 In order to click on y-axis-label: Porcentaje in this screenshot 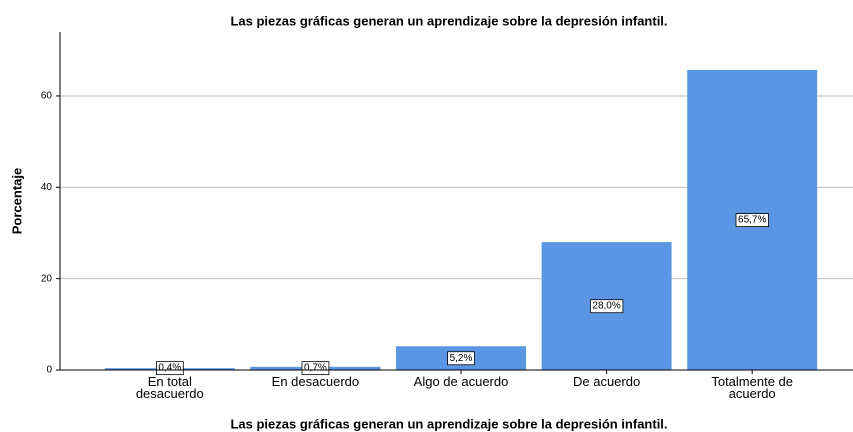, I will do `click(16, 201)`.